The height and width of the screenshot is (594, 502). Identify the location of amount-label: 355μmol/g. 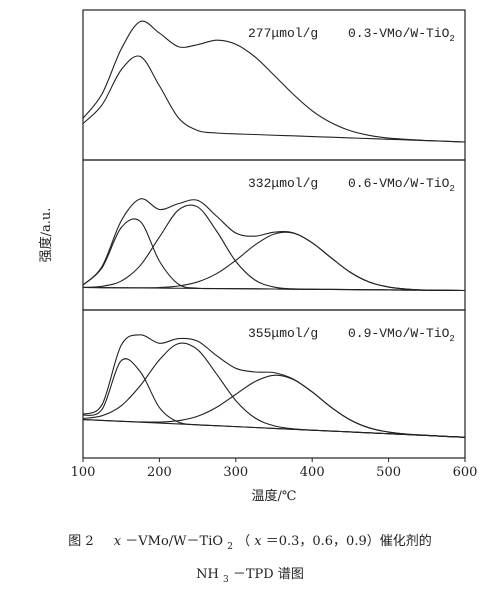
(283, 333).